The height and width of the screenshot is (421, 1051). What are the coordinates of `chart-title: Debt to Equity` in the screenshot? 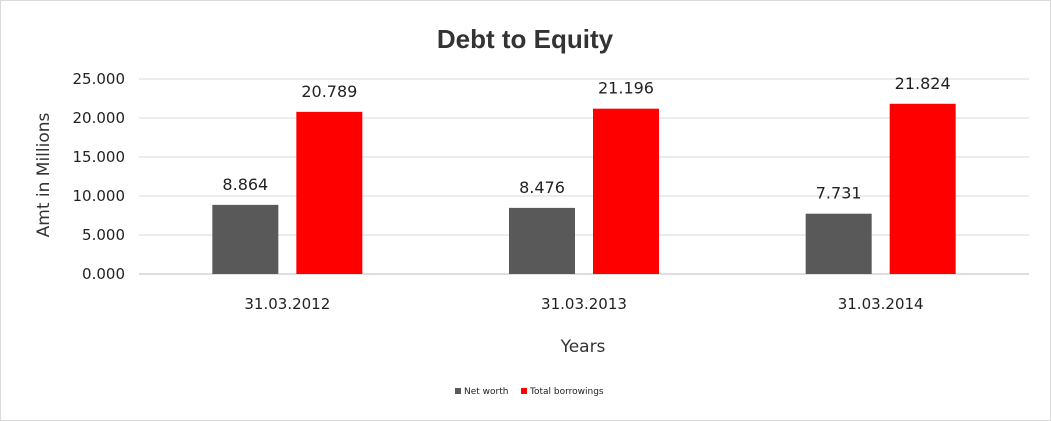 It's located at (525, 39).